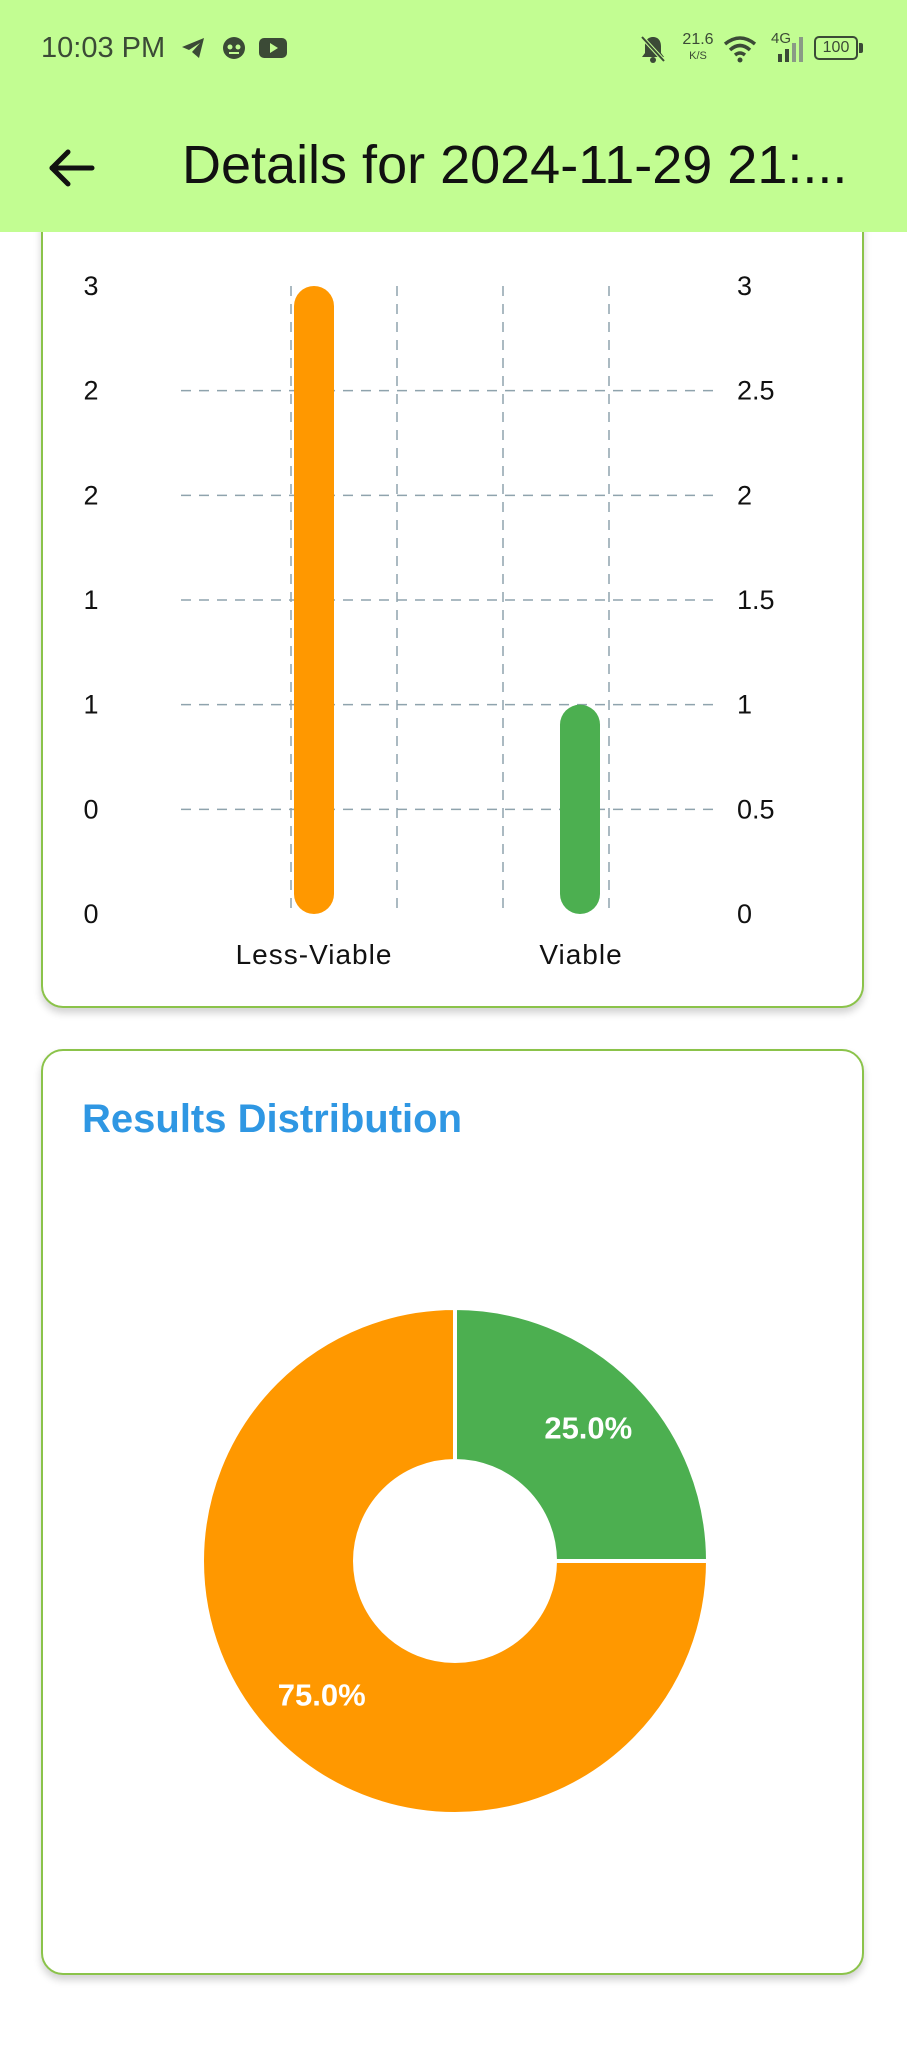  Describe the element at coordinates (698, 56) in the screenshot. I see `speed-unit: K/S` at that location.